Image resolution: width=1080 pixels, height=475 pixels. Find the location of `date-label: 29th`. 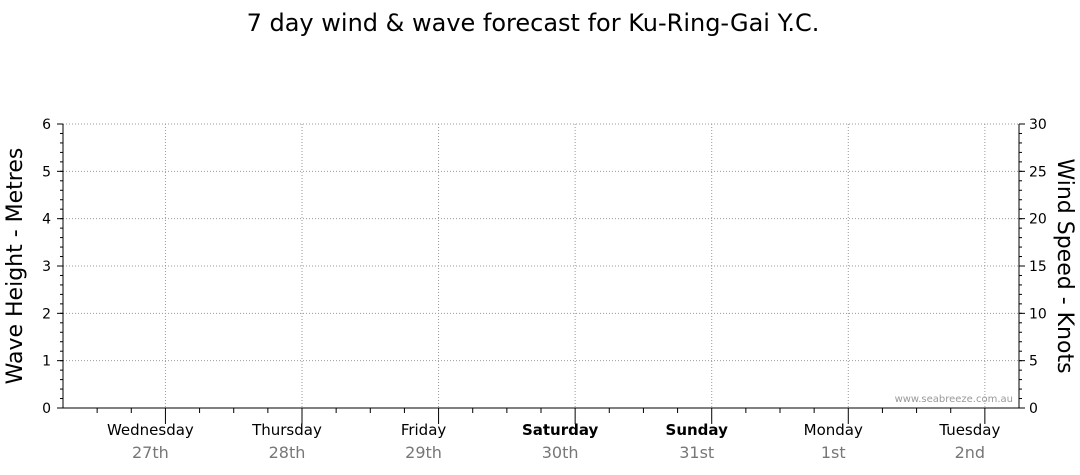

date-label: 29th is located at coordinates (423, 452).